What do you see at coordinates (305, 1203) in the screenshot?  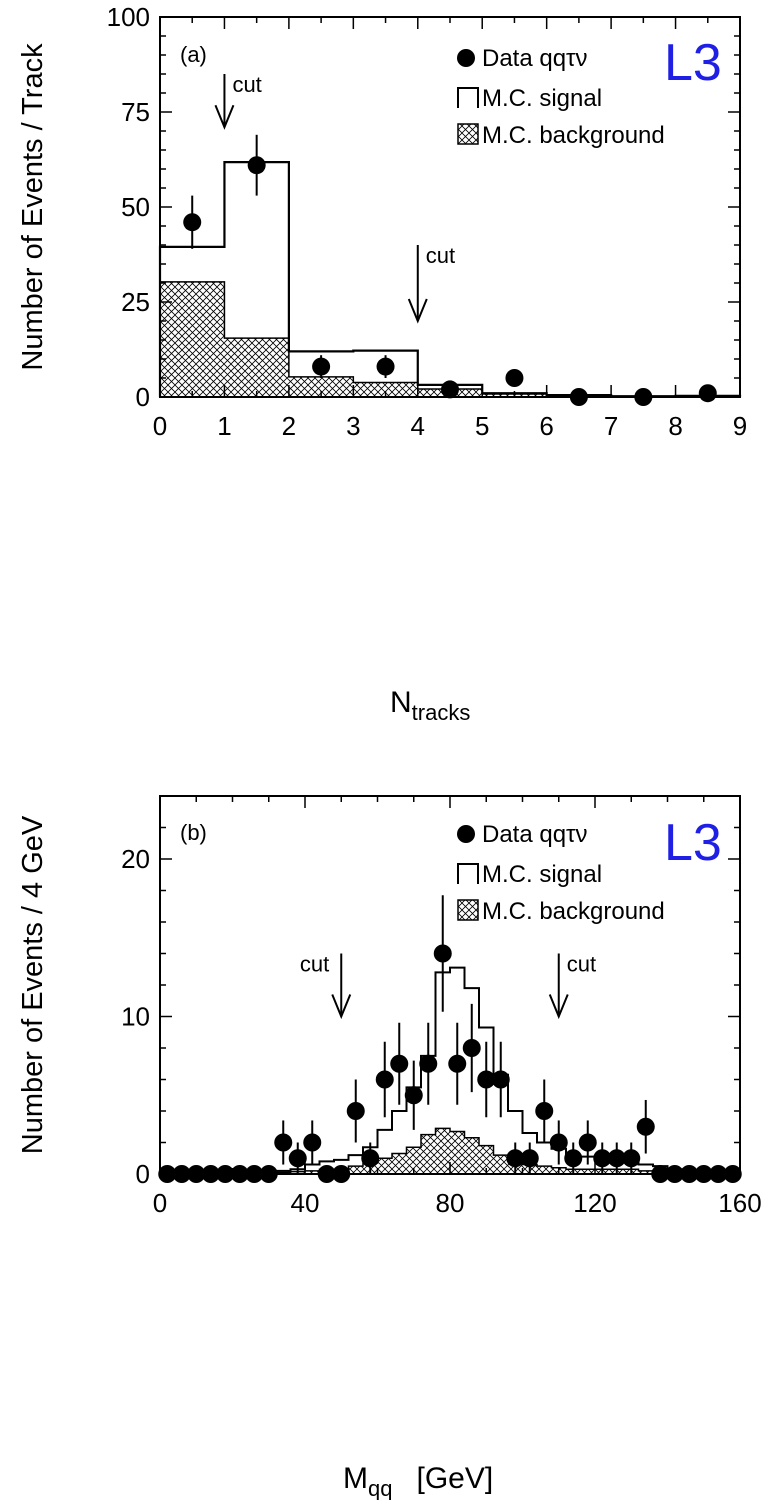 I see `x-tick-label: 40` at bounding box center [305, 1203].